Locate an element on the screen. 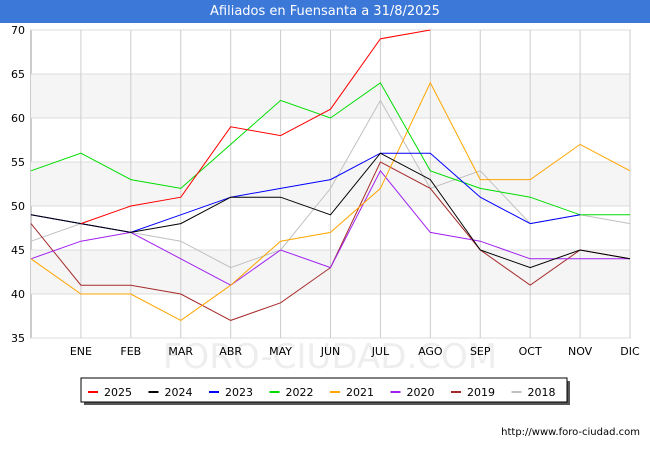 This screenshot has width=650, height=450. x-tick-label: AGO is located at coordinates (430, 351).